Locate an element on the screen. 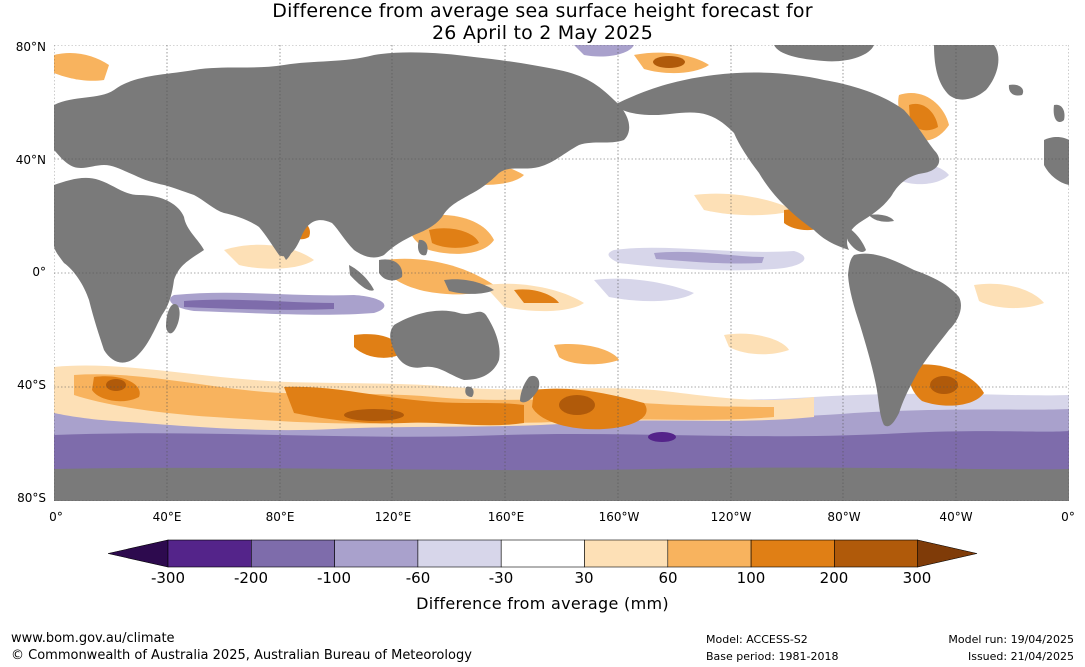  colorbar-tick-m100: -100 is located at coordinates (334, 578).